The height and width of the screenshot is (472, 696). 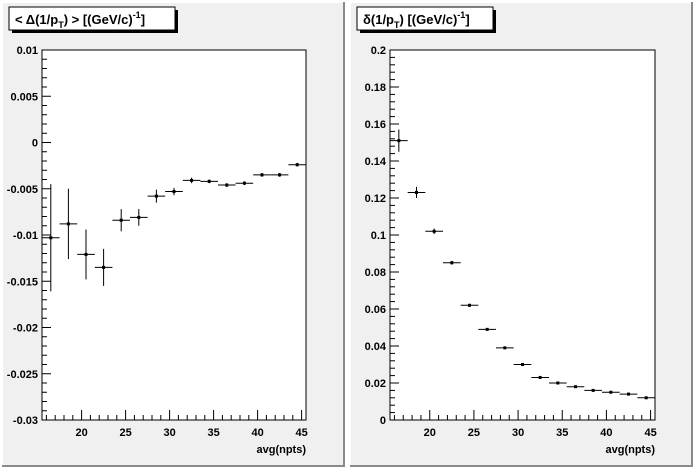 What do you see at coordinates (375, 310) in the screenshot?
I see `y-tick-label: 0.06` at bounding box center [375, 310].